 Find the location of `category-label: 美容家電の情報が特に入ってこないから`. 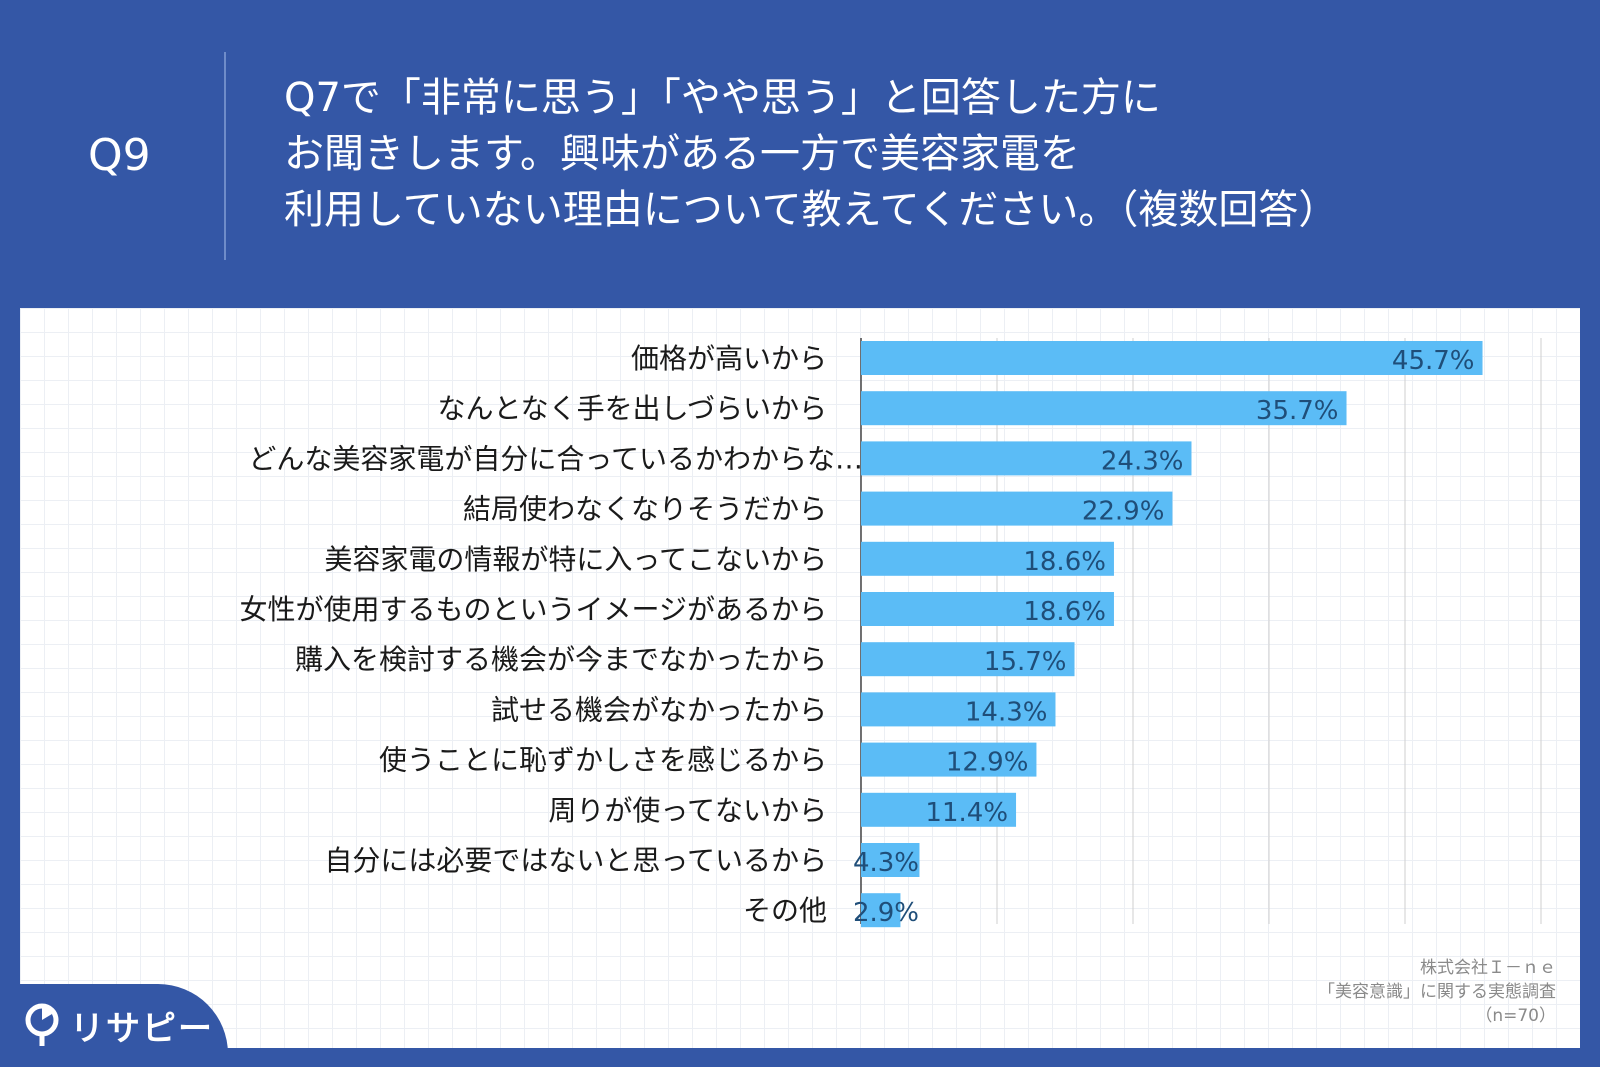

category-label: 美容家電の情報が特に入ってこないから is located at coordinates (575, 559).